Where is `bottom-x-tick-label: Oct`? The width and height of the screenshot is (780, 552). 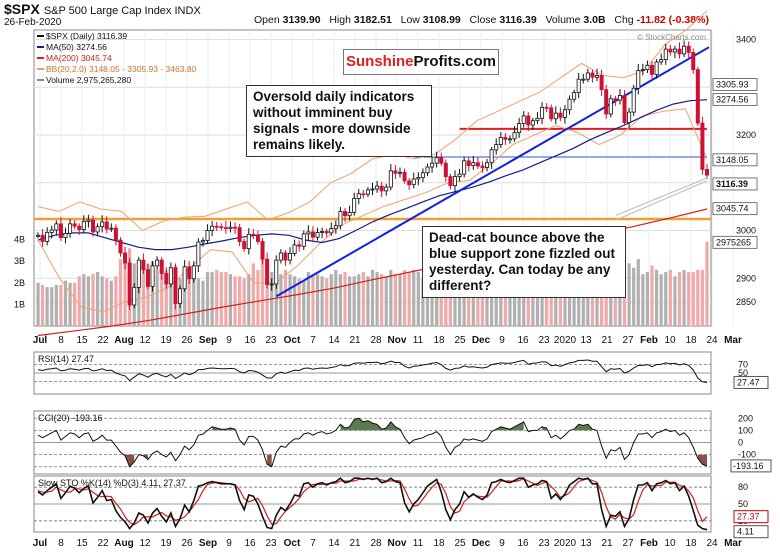
bottom-x-tick-label: Oct is located at coordinates (292, 543).